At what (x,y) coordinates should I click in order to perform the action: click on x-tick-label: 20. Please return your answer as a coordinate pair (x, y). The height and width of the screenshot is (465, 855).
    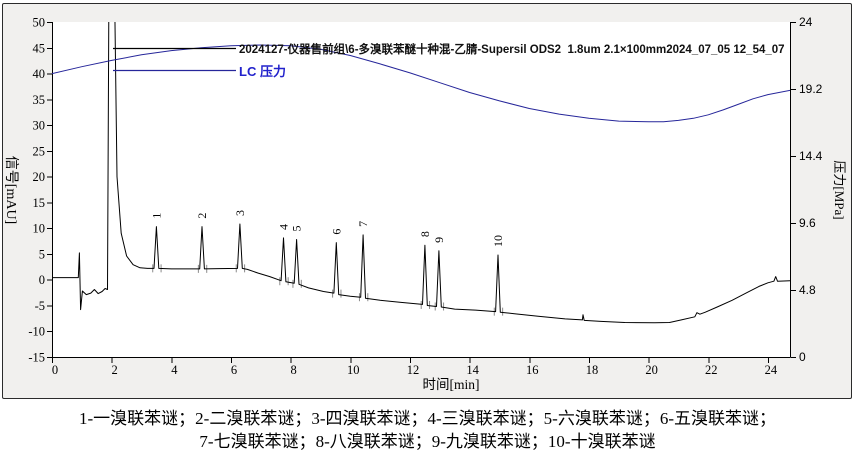
    Looking at the image, I should click on (651, 370).